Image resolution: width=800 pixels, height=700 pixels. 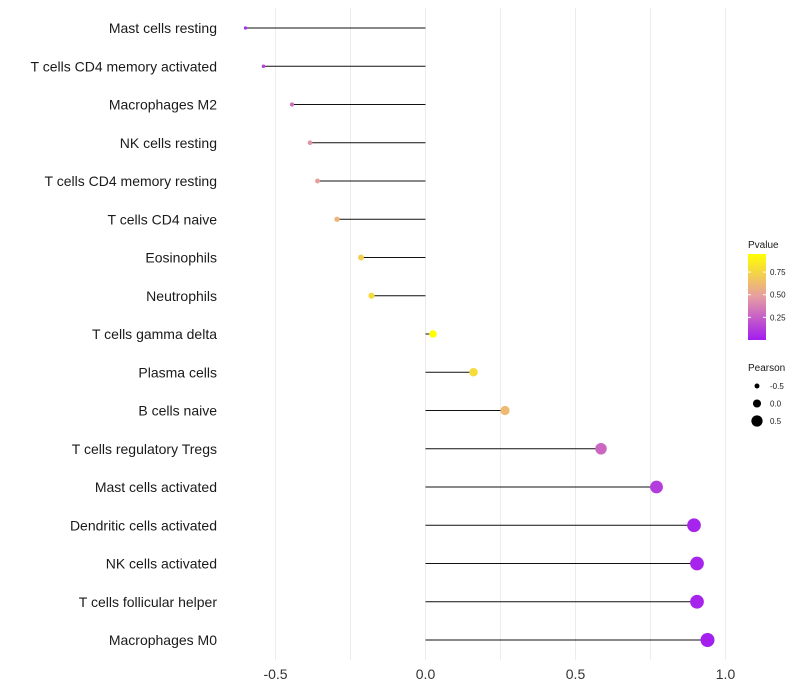 What do you see at coordinates (177, 372) in the screenshot?
I see `category-label: Plasma cells` at bounding box center [177, 372].